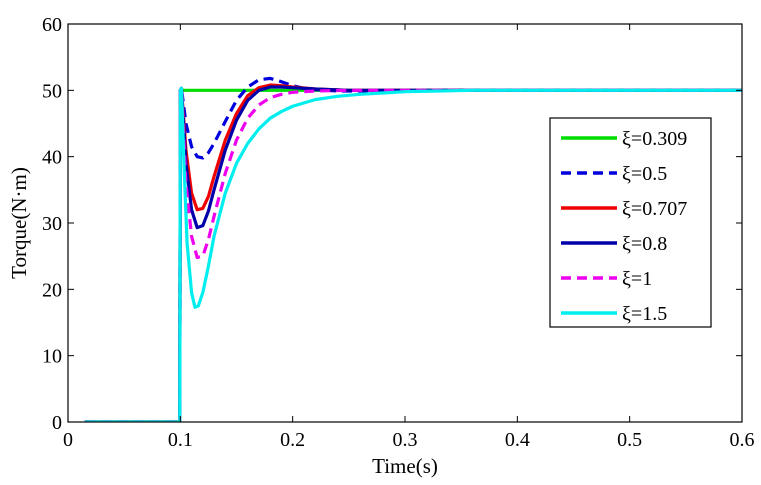 This screenshot has height=485, width=761. Describe the element at coordinates (52, 290) in the screenshot. I see `y-tick-label: 20` at that location.